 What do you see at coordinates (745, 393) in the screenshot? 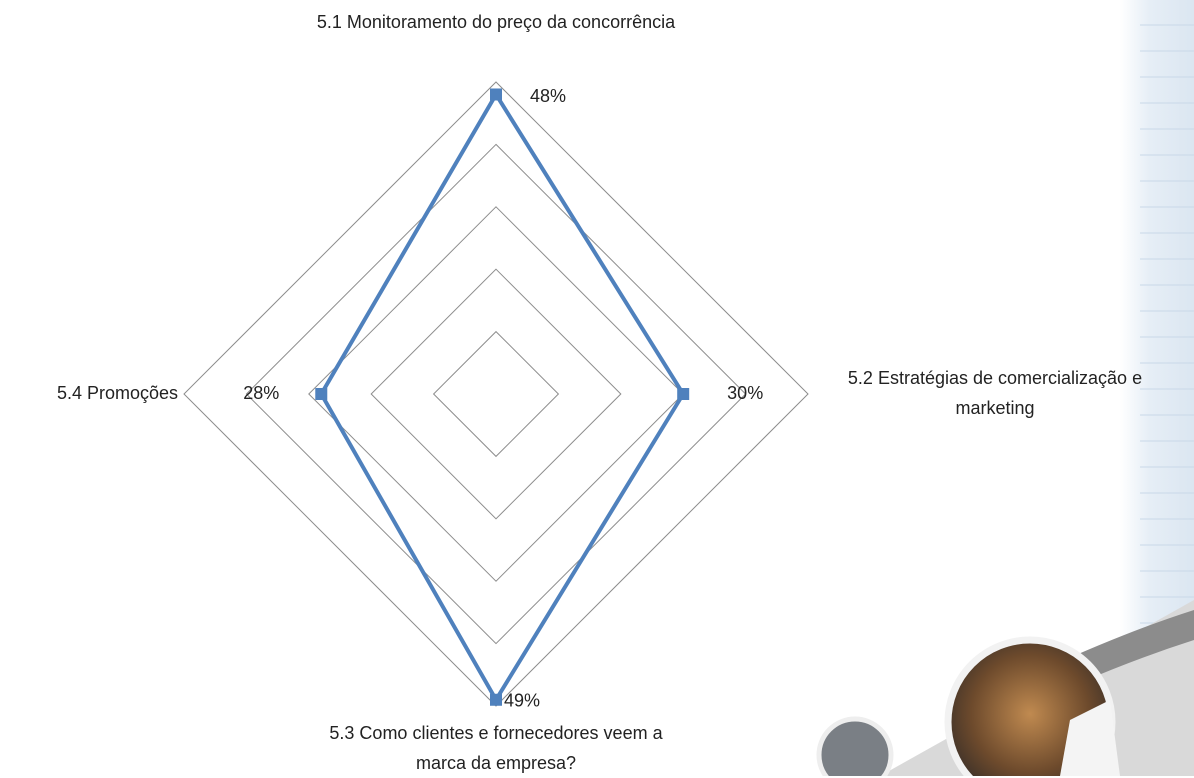
I see `value-label: 30%` at bounding box center [745, 393].